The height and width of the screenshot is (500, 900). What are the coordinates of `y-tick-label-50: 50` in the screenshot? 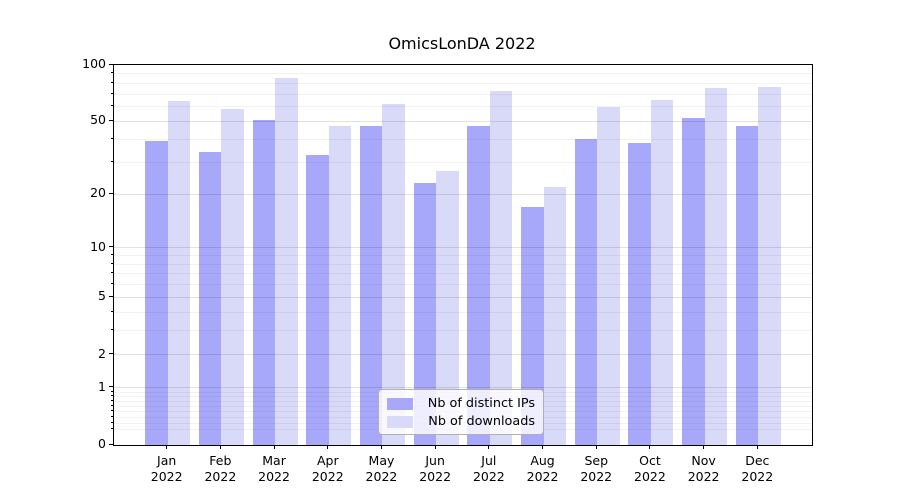 It's located at (98, 120).